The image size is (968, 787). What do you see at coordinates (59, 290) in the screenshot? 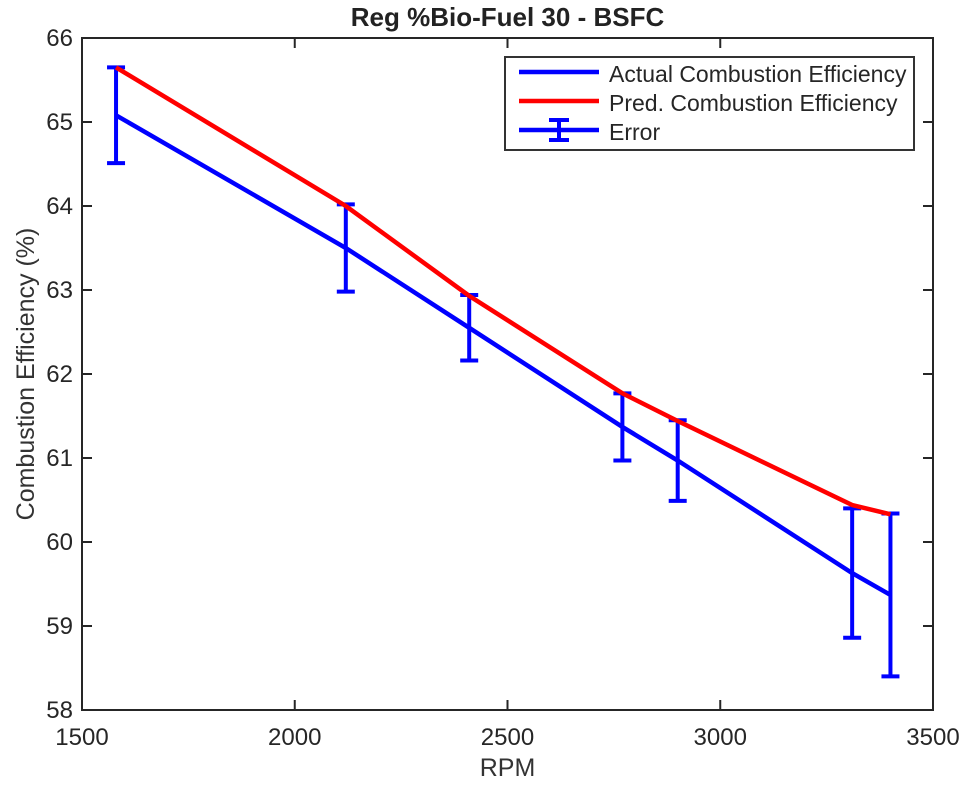
I see `y-tick-label: 63` at bounding box center [59, 290].